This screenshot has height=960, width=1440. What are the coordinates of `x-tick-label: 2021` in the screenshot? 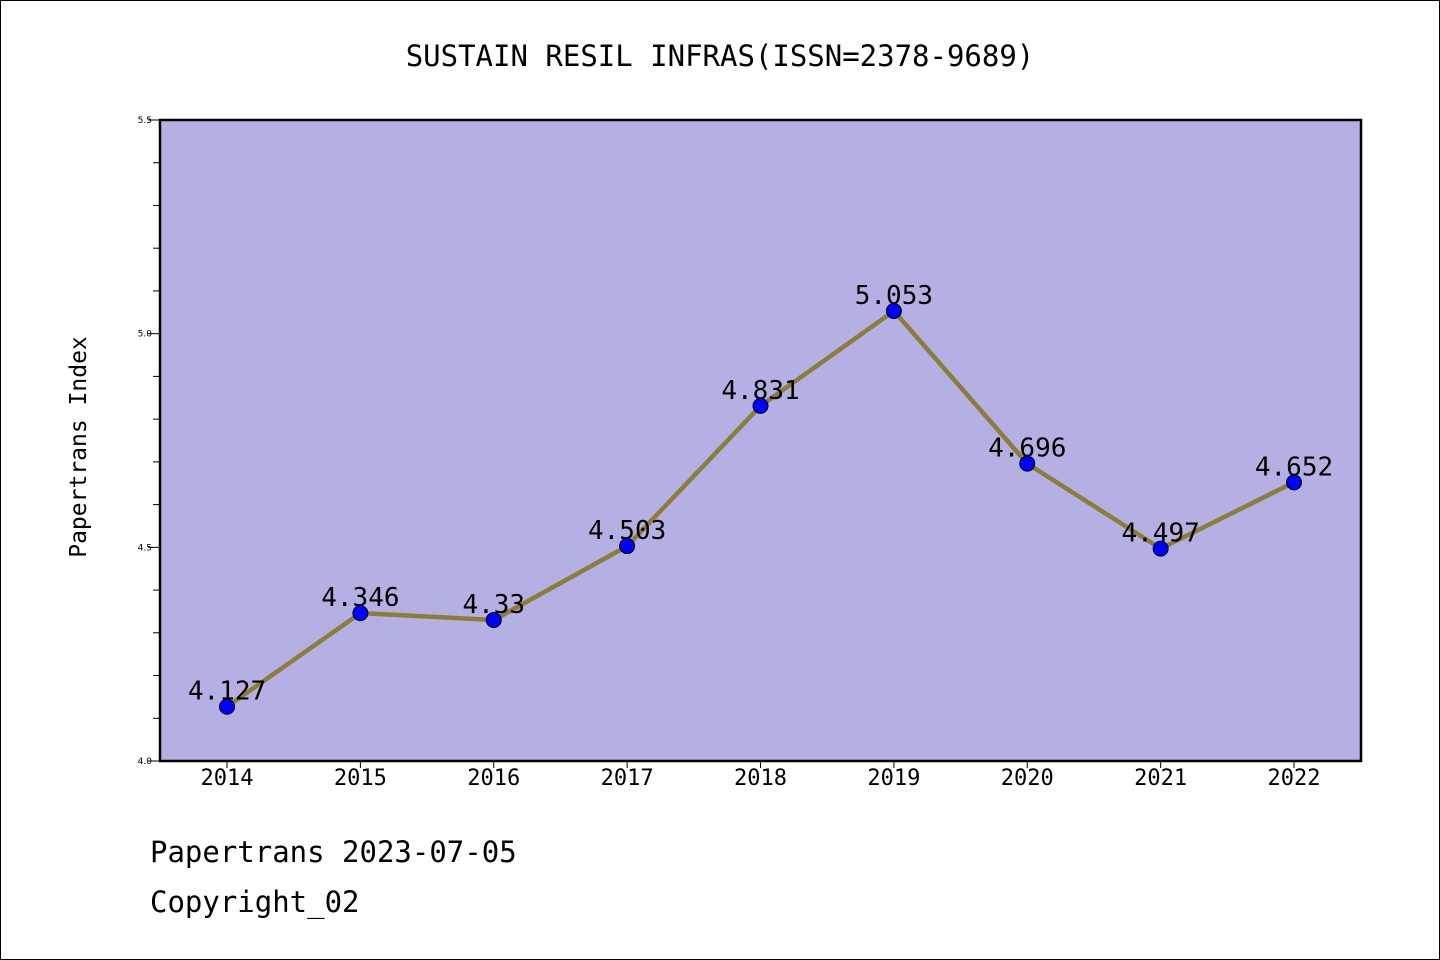 It's located at (1160, 778).